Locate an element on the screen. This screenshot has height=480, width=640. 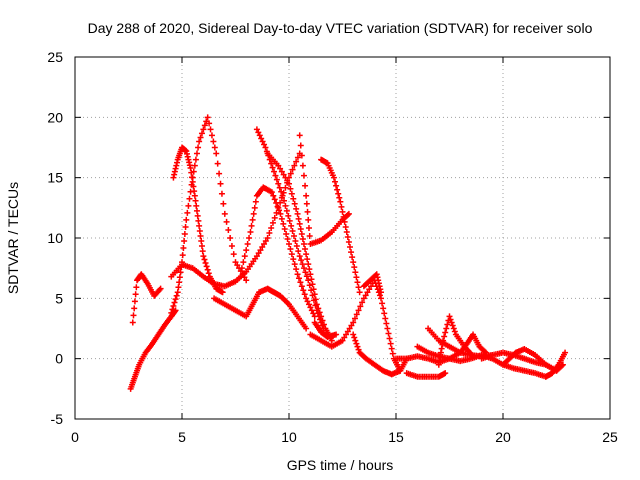
x-tick-label: 25 is located at coordinates (610, 437).